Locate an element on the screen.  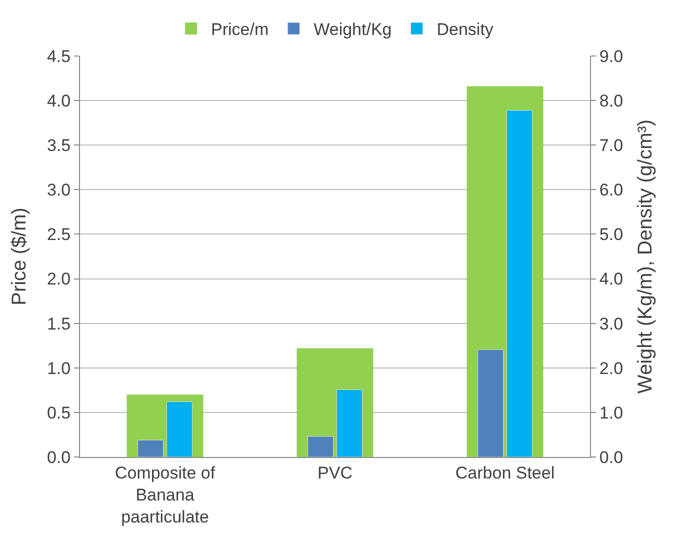
y2-tick-label: 1.0 is located at coordinates (611, 412).